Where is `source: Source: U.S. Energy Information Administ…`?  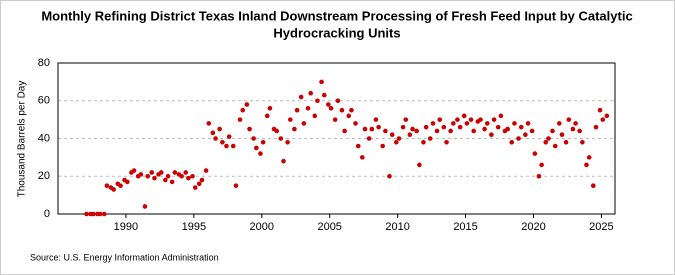
source: Source: U.S. Energy Information Administ… is located at coordinates (124, 257).